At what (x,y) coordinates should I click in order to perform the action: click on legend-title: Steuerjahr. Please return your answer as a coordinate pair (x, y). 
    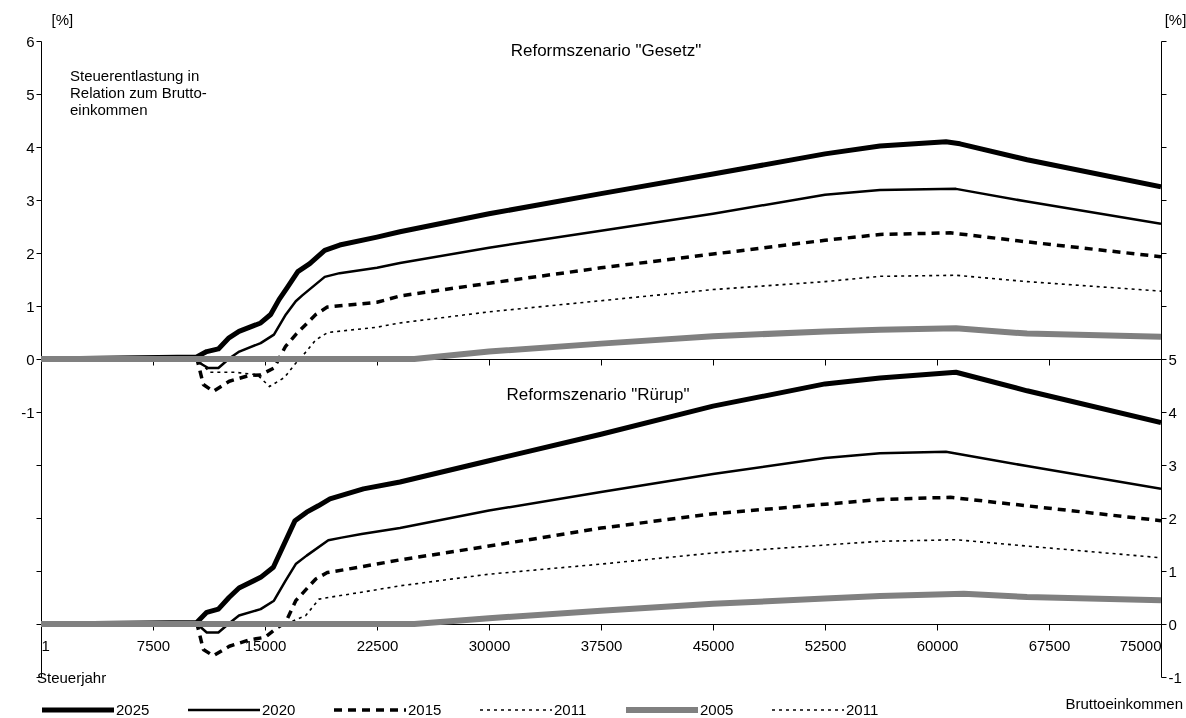
    Looking at the image, I should click on (72, 677).